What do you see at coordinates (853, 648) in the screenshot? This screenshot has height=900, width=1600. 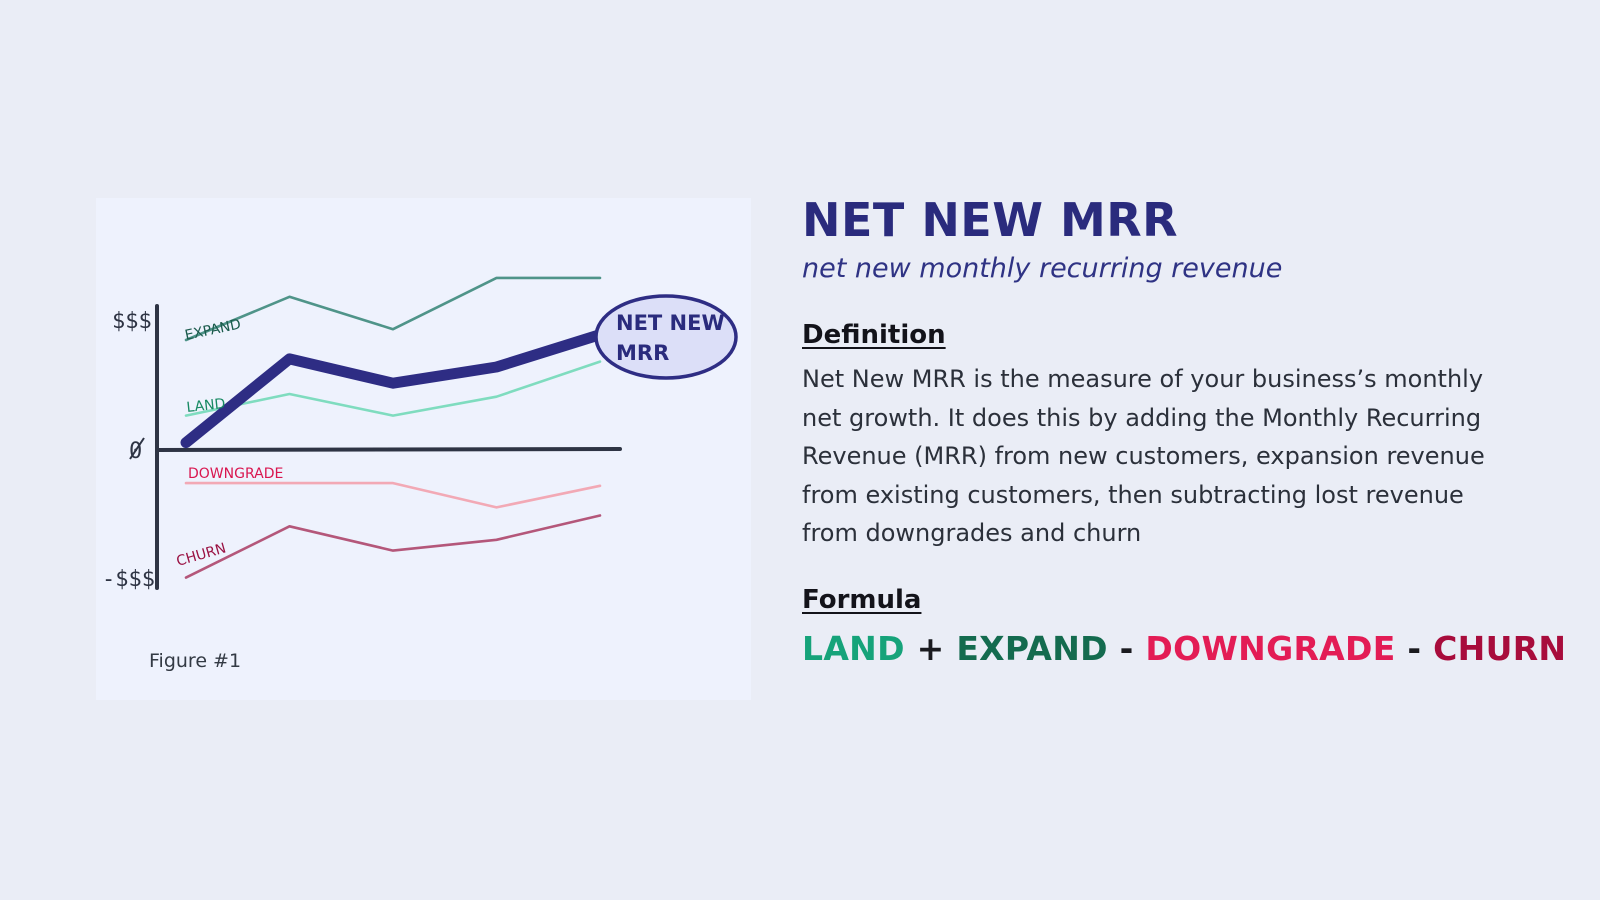 I see `formula-land: LAND` at bounding box center [853, 648].